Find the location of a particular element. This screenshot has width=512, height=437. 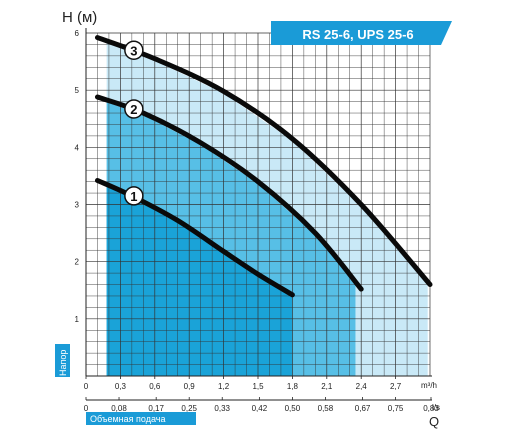

x-tick-label-ls: 0,25 is located at coordinates (189, 408).